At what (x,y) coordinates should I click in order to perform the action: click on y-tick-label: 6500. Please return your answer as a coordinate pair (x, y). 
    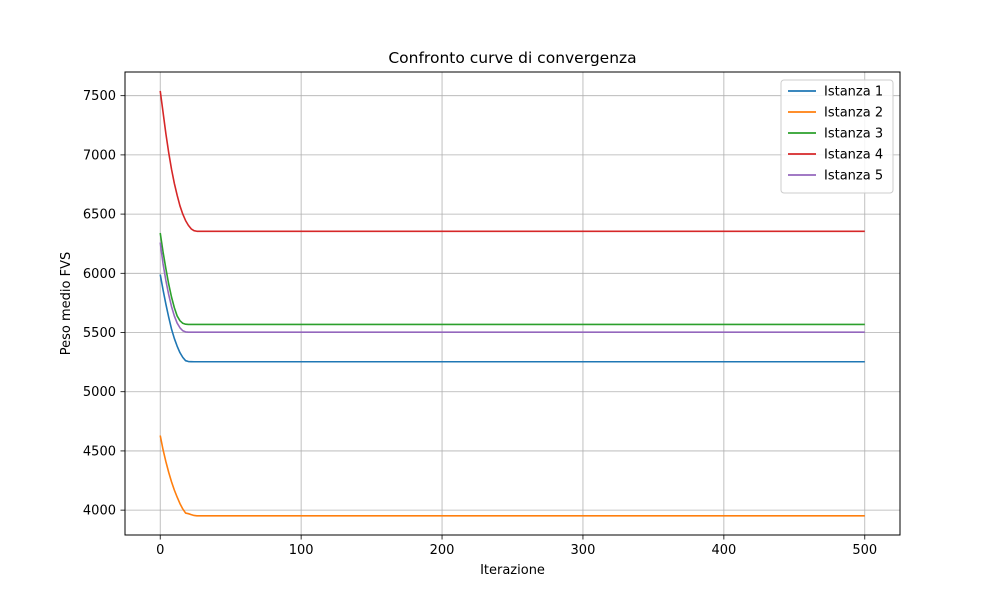
    Looking at the image, I should click on (99, 215).